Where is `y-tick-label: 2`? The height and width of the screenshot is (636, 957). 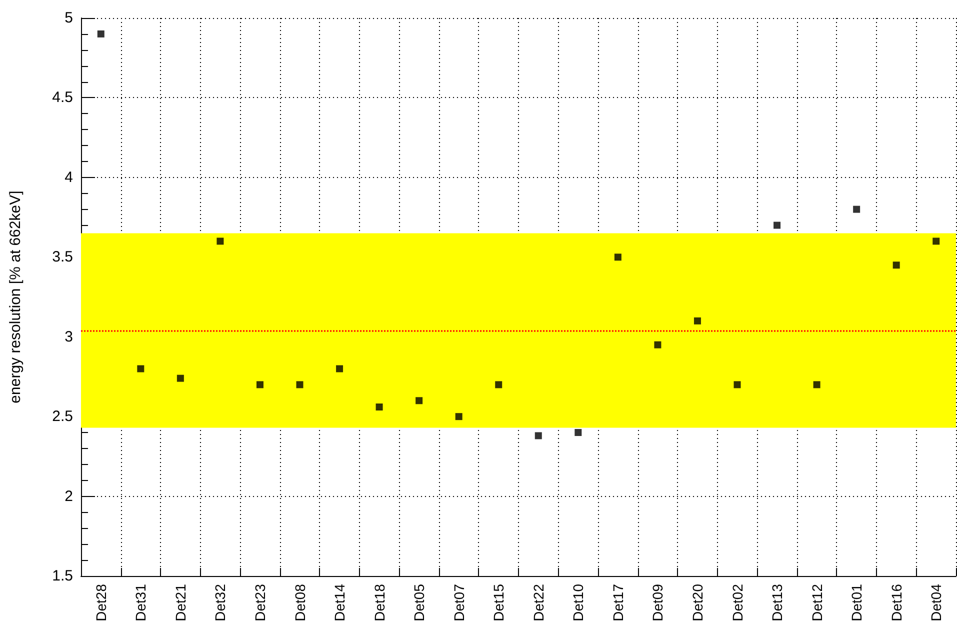
y-tick-label: 2 is located at coordinates (68, 496).